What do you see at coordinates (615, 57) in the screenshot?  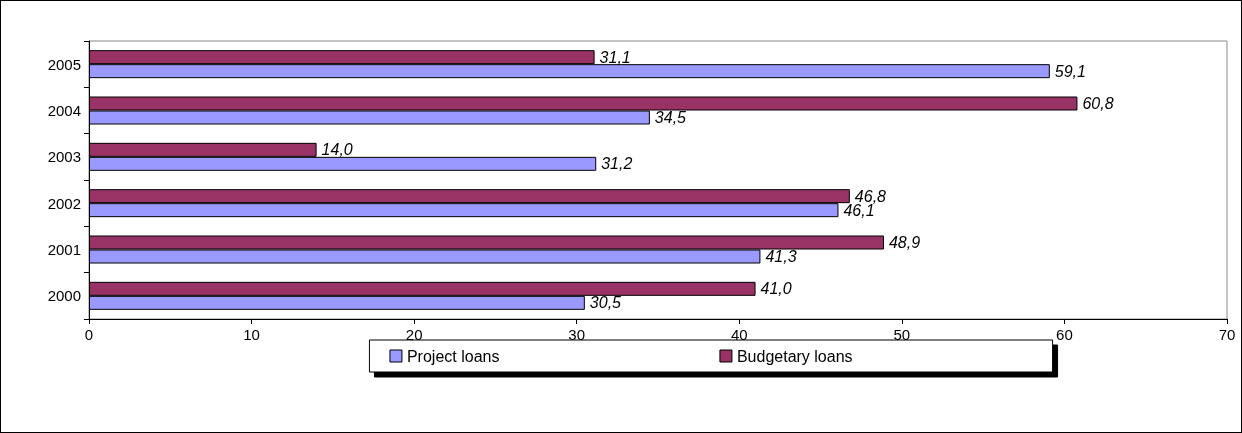 I see `data-label: 31,1` at bounding box center [615, 57].